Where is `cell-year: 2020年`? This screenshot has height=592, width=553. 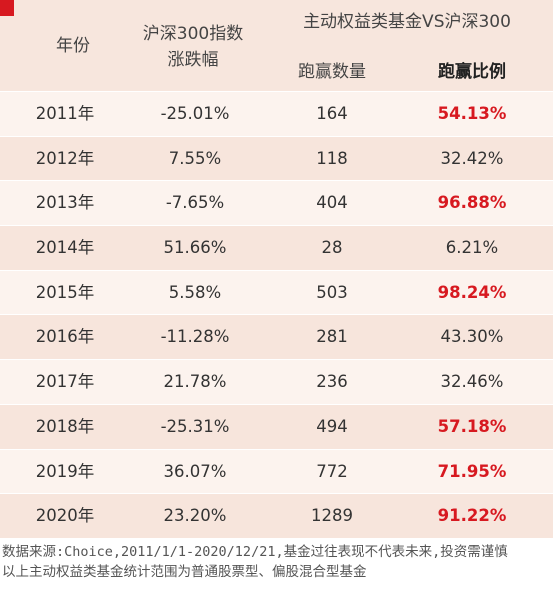
cell-year: 2020年 is located at coordinates (65, 516).